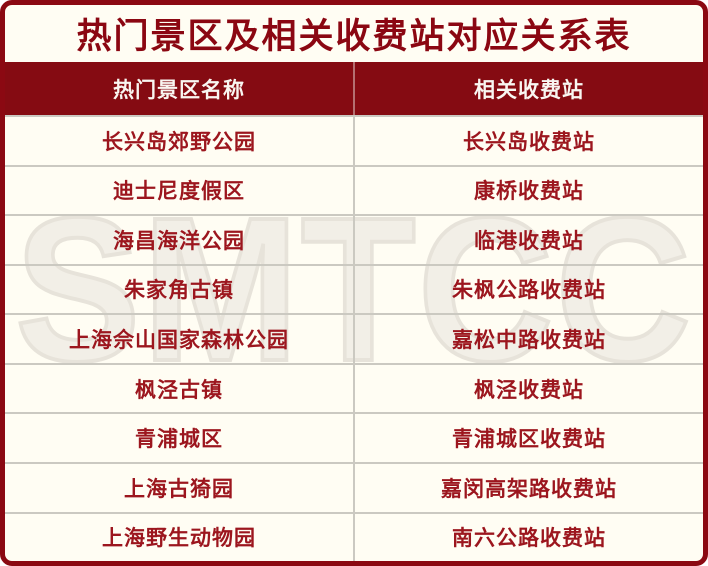 The image size is (708, 566). I want to click on scenic-area-cell: 长兴岛郊野公园, so click(180, 141).